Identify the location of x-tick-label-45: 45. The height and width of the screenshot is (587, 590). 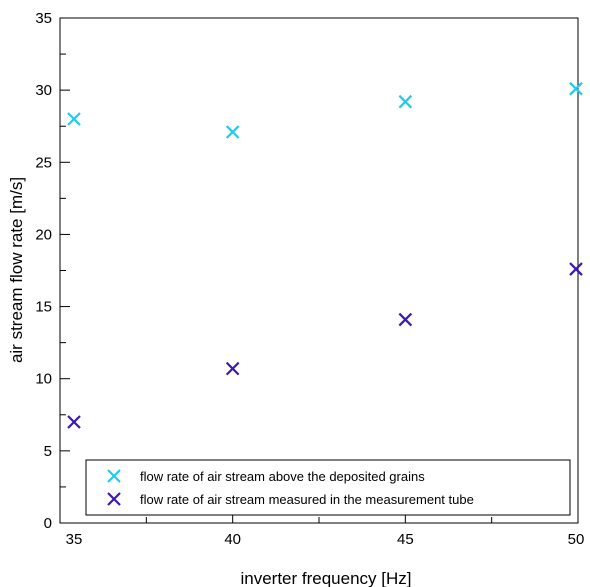
(405, 539).